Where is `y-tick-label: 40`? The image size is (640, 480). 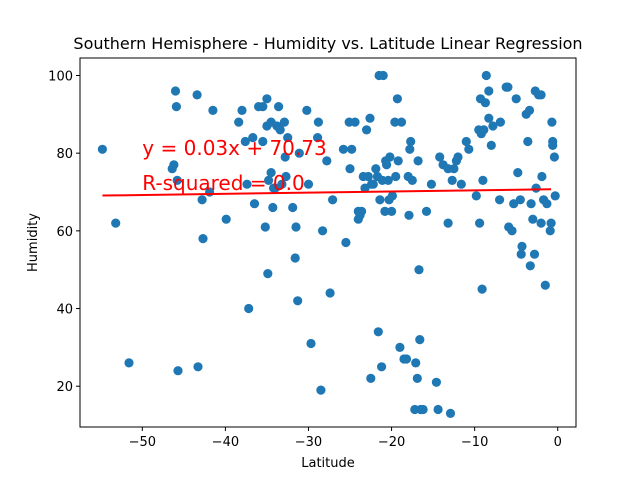
y-tick-label: 40 is located at coordinates (64, 310).